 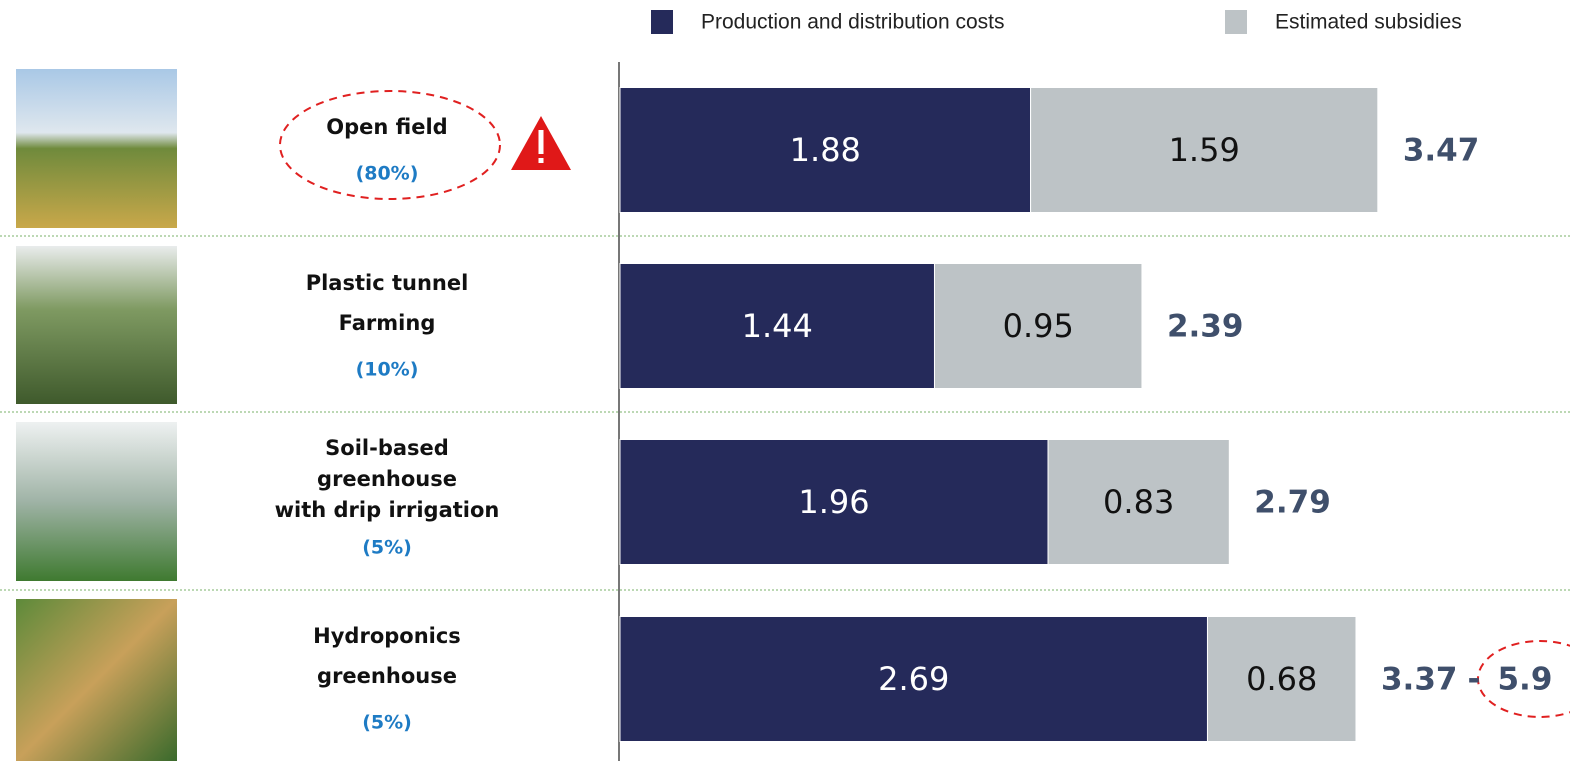 I want to click on category-label: Plastic tunnel Farming, so click(x=387, y=303).